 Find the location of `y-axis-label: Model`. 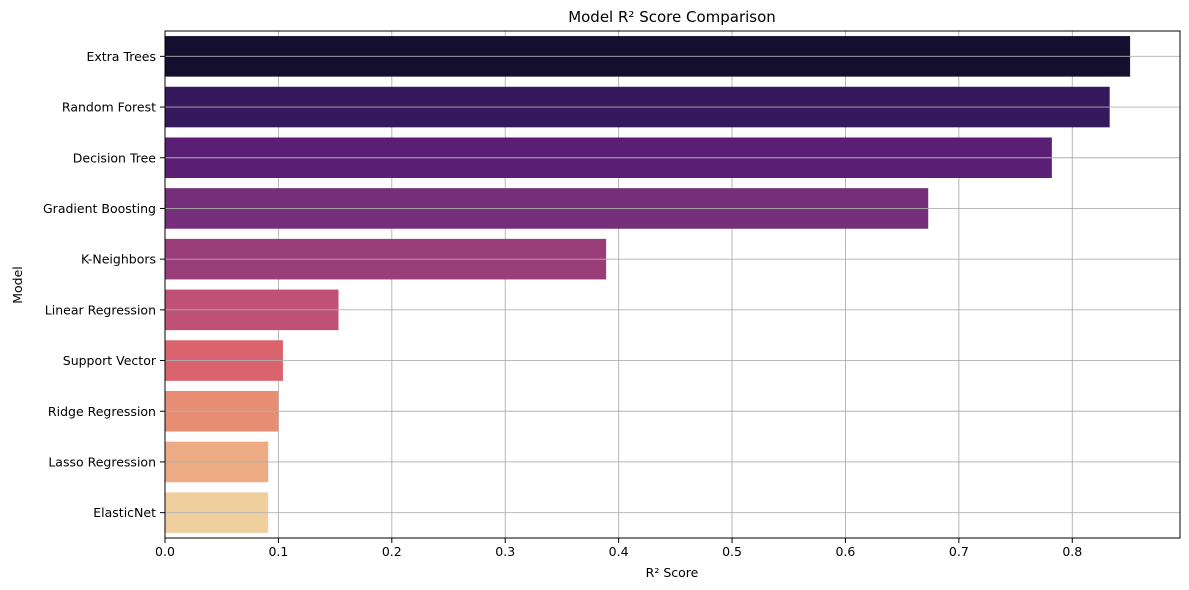

y-axis-label: Model is located at coordinates (17, 285).